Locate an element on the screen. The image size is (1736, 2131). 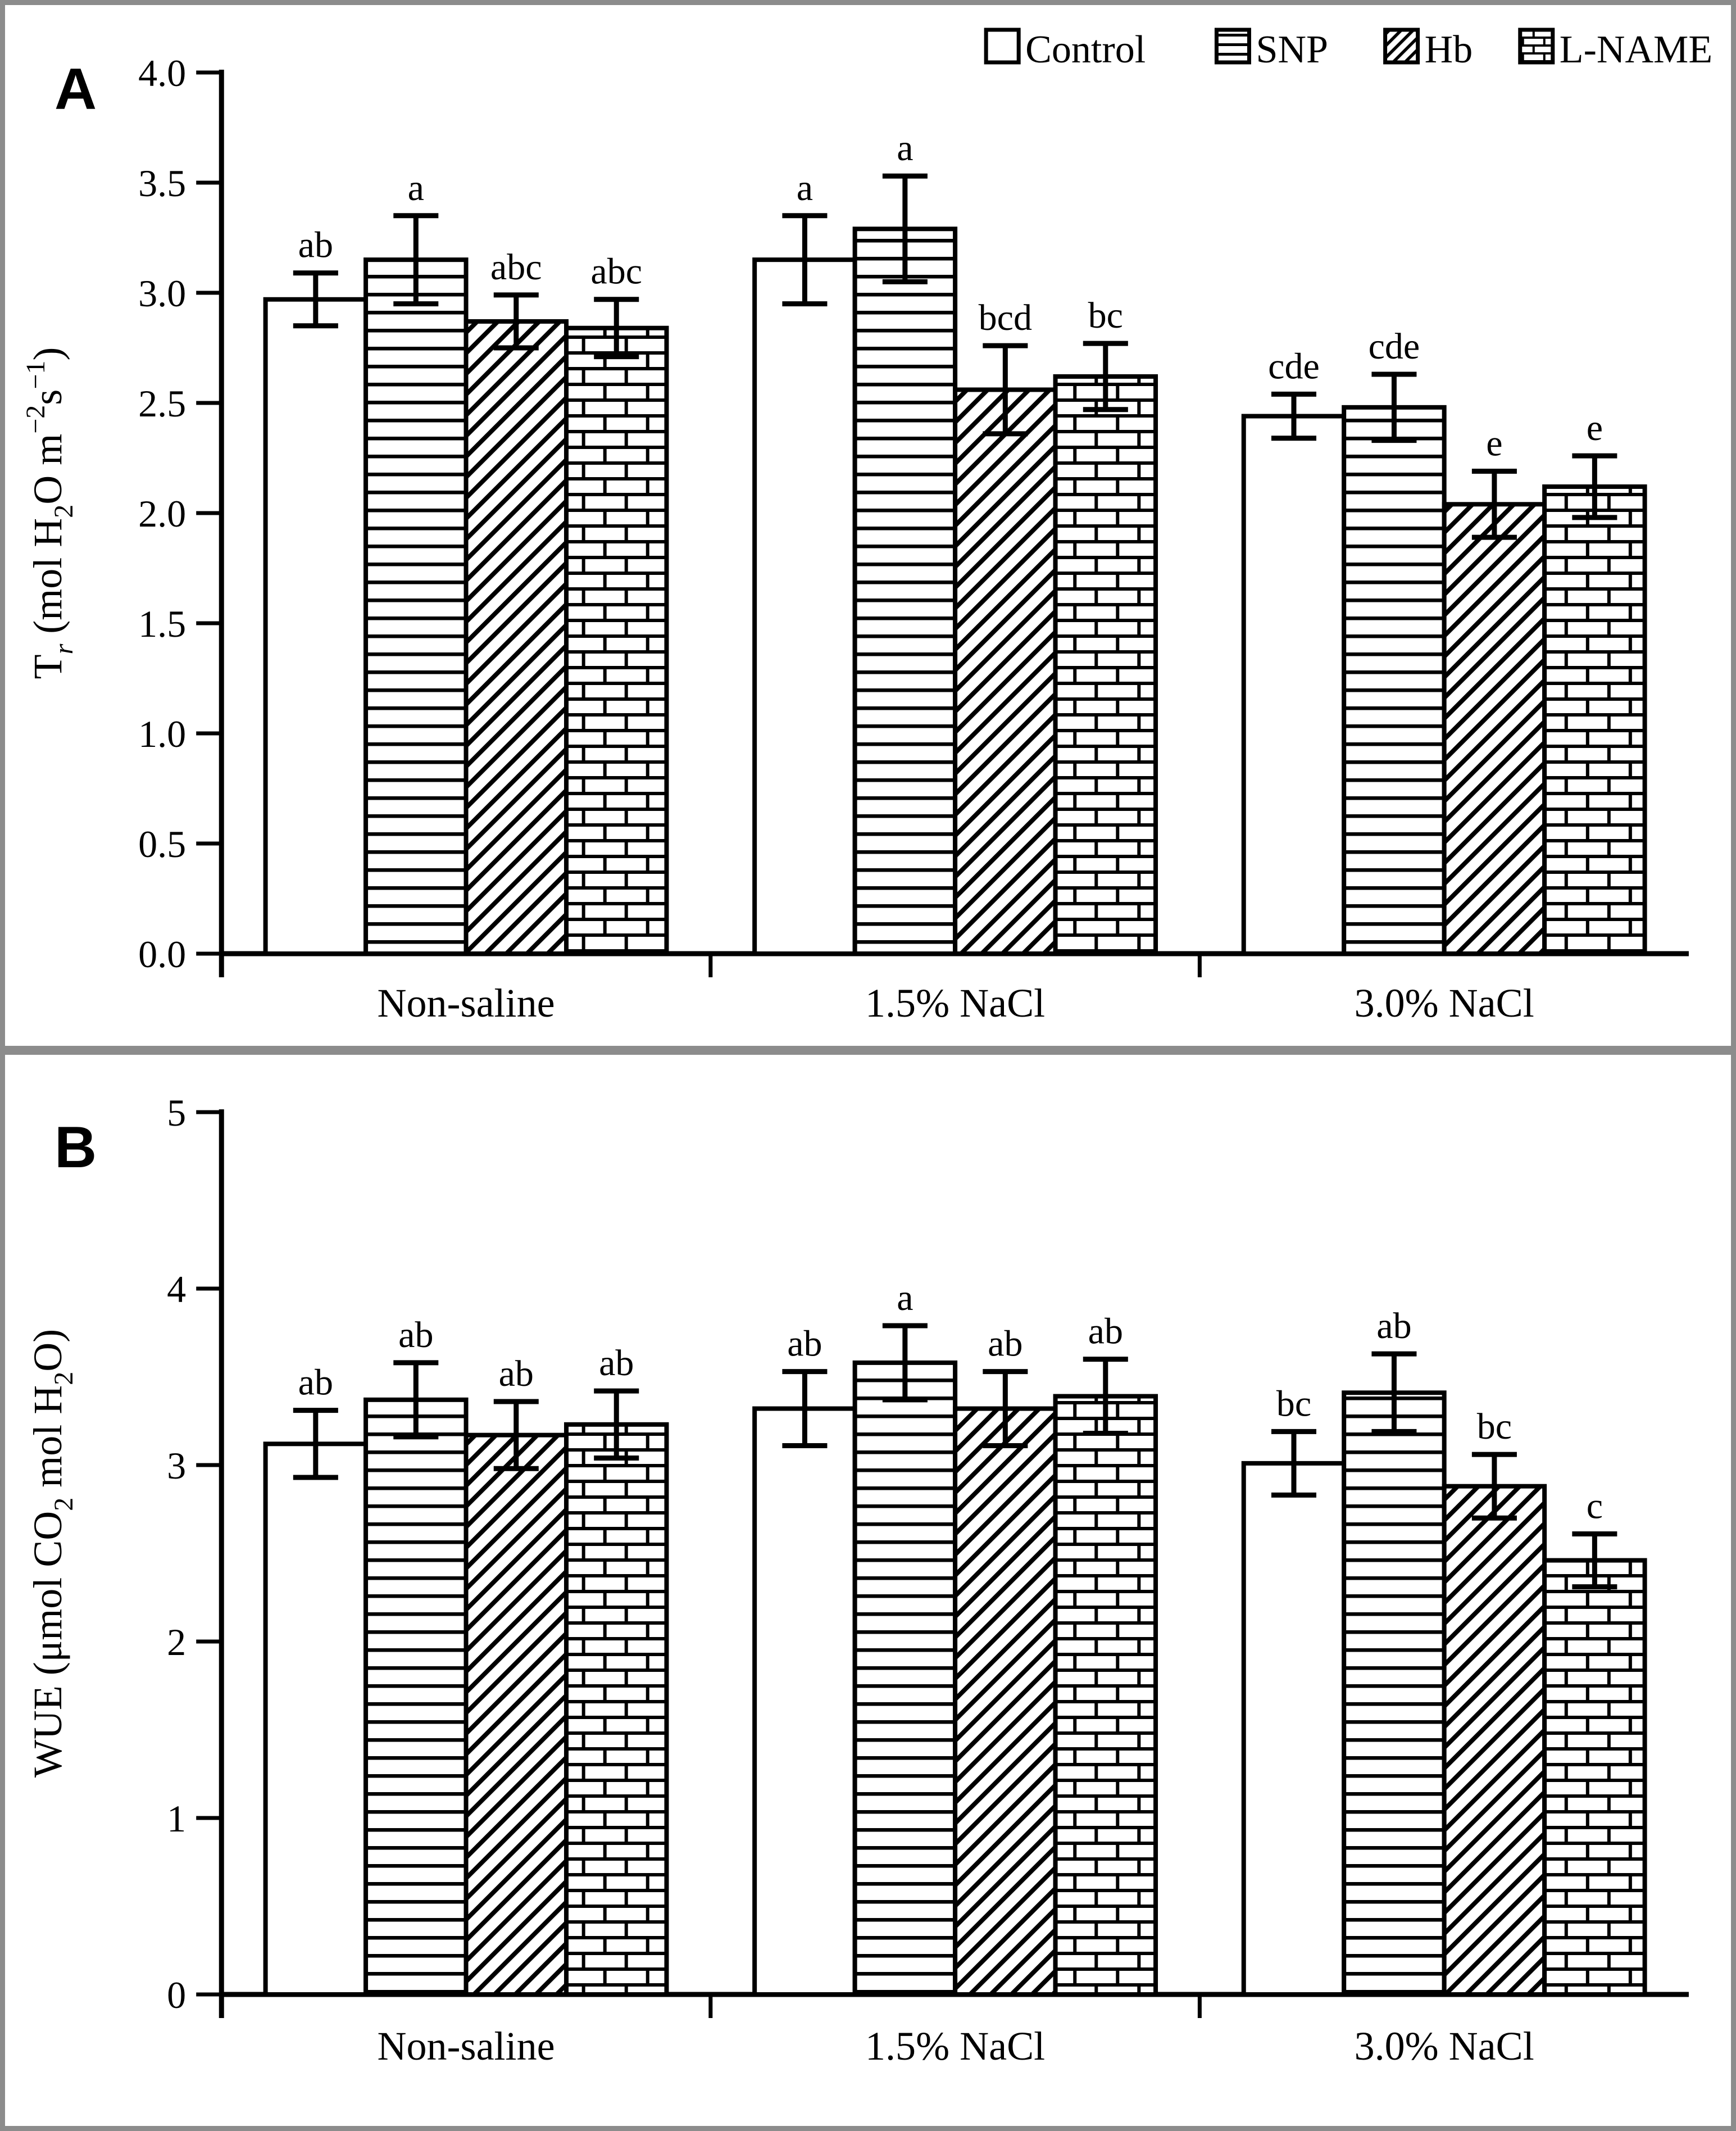
y-tick-label: 4.0 is located at coordinates (162, 73).